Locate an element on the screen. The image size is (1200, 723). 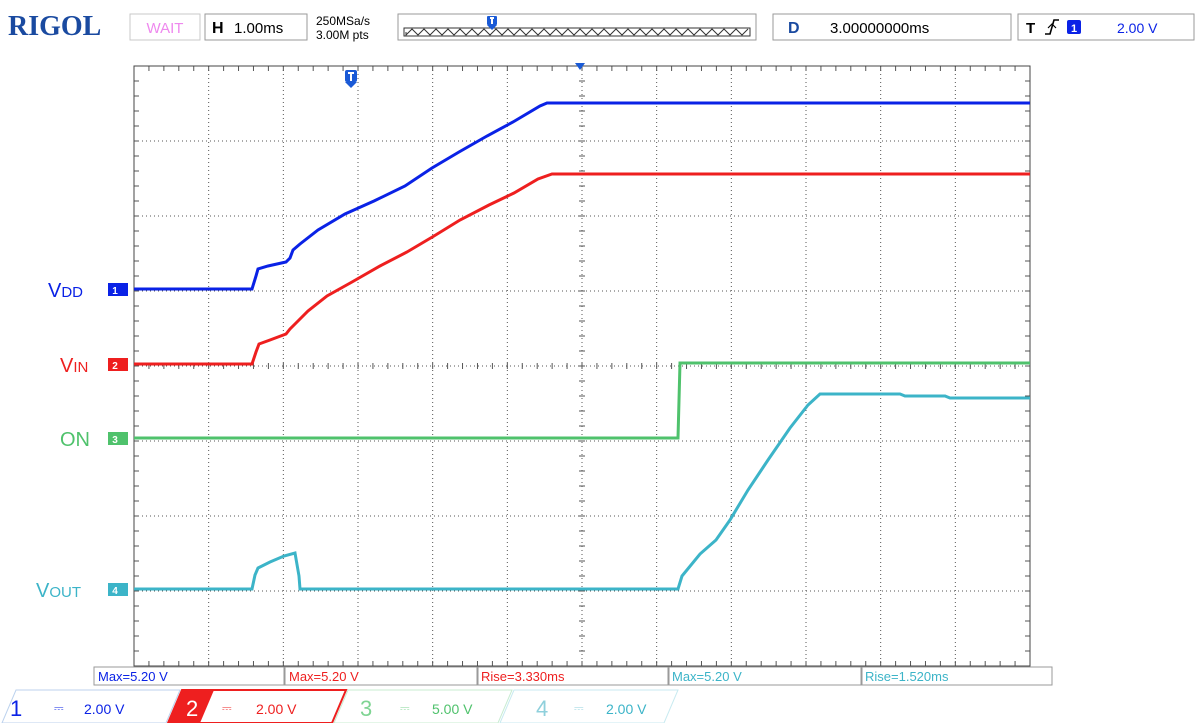
rising-edge-icon is located at coordinates (1052, 27).